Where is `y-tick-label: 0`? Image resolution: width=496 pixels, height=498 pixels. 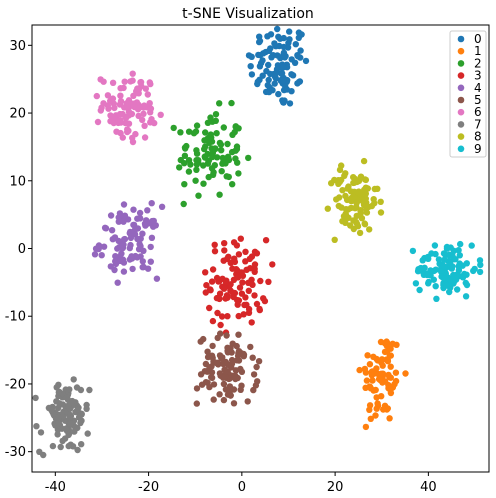 y-tick-label: 0 is located at coordinates (22, 249).